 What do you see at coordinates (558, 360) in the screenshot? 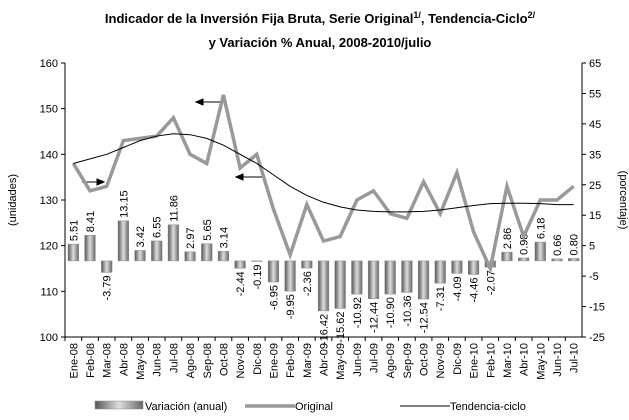
I see `x-tick-label: Jun-10` at bounding box center [558, 360].